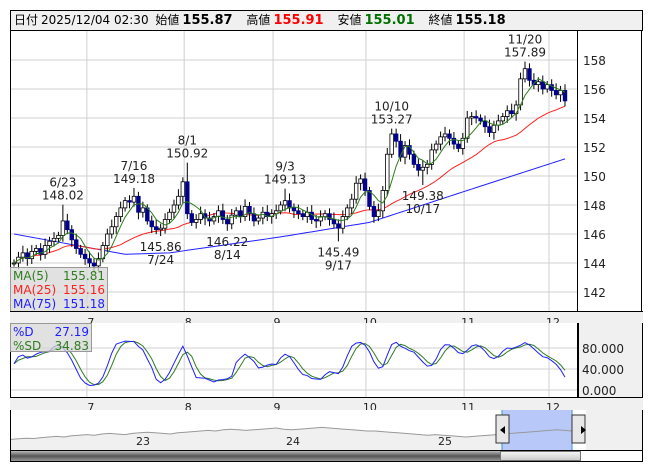 This screenshot has width=653, height=470. What do you see at coordinates (594, 119) in the screenshot?
I see `y-tick-label: 154` at bounding box center [594, 119].